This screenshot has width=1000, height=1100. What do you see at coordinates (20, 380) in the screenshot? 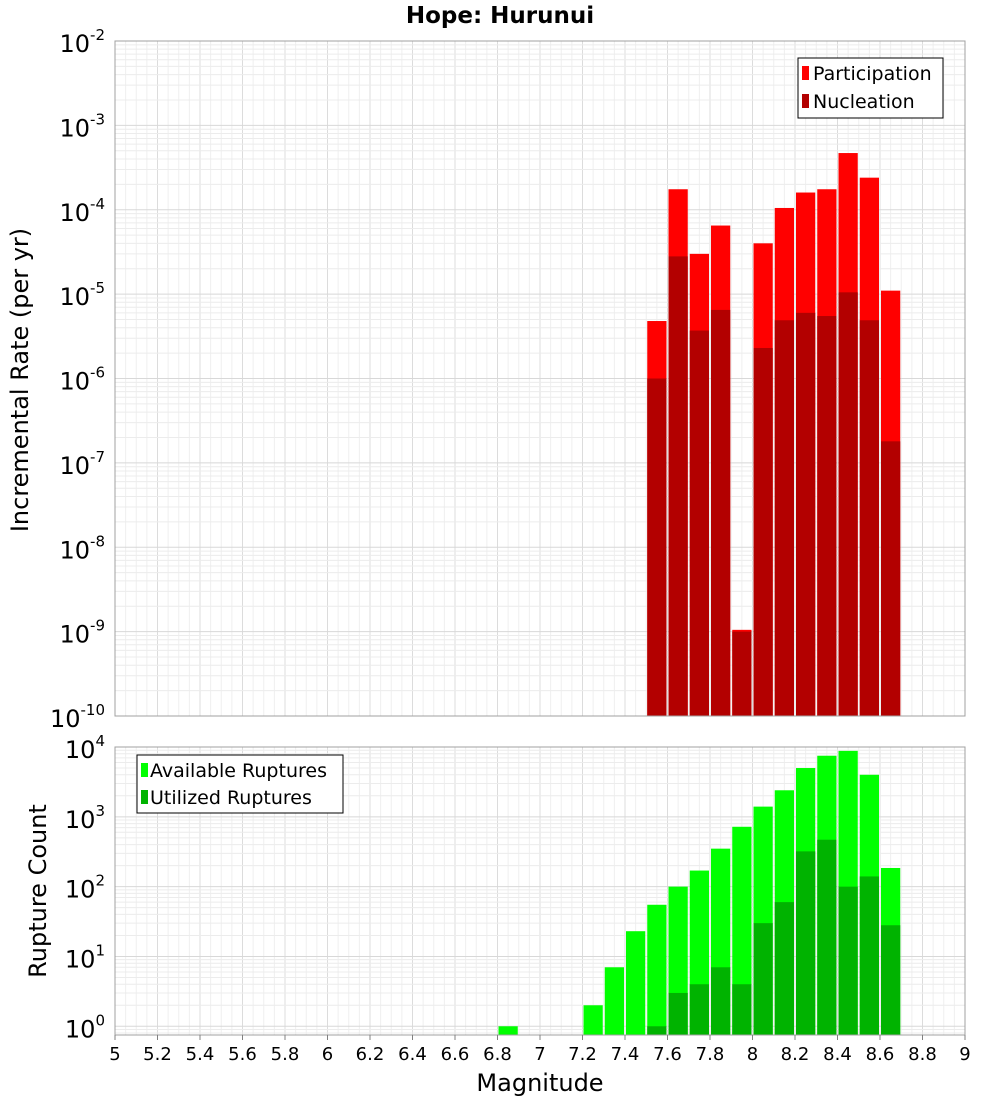
I see `top-y-axis-title: Incremental Rate (per yr)` at bounding box center [20, 380].